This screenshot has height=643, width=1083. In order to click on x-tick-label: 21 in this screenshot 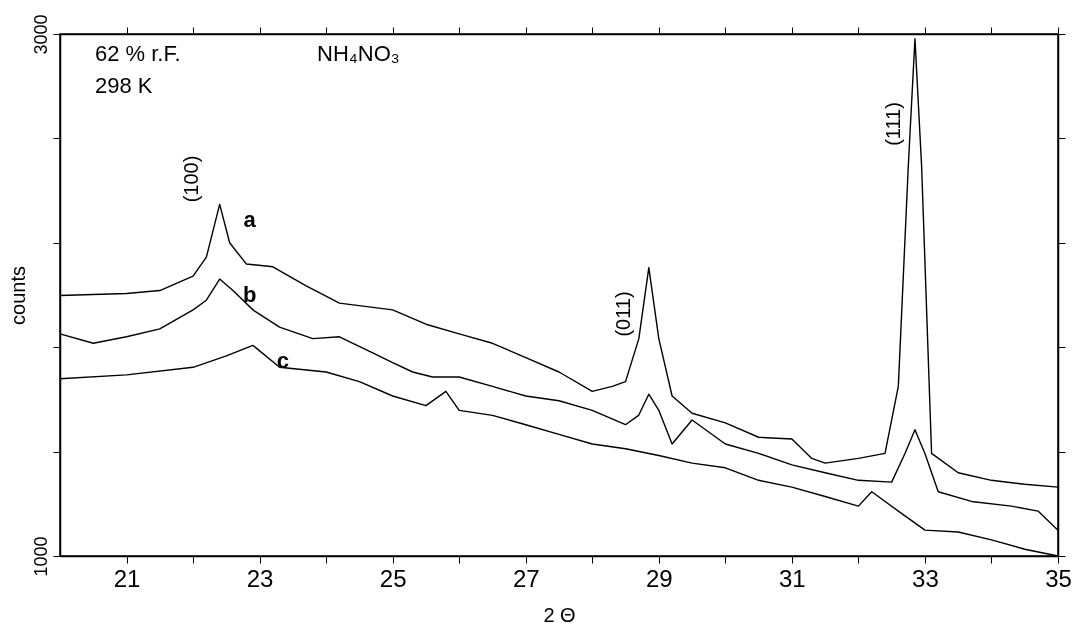, I will do `click(127, 578)`.